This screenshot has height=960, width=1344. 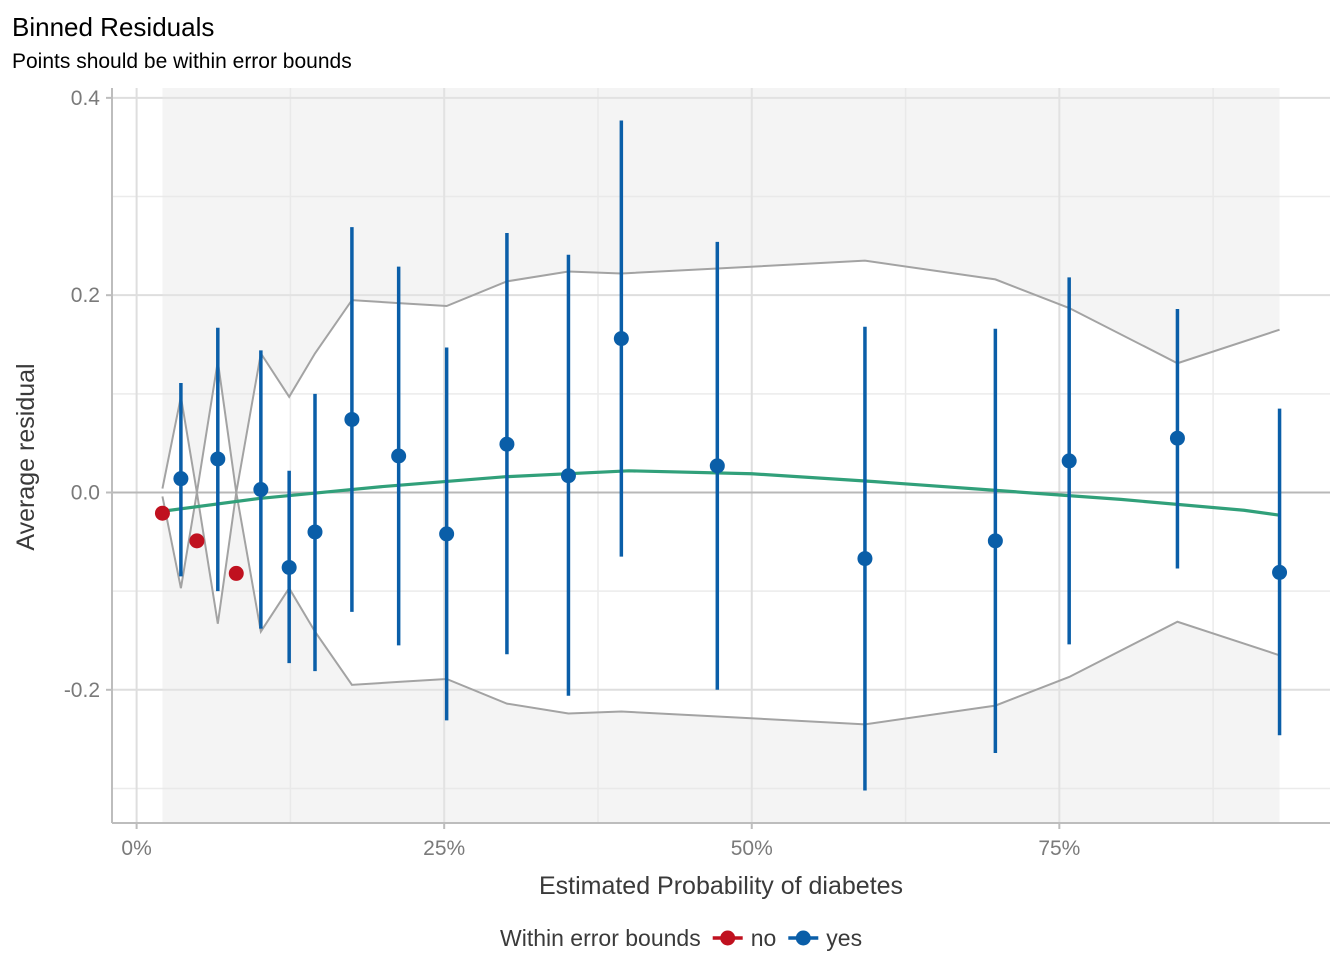 I want to click on legend: Within error bounds no yes, so click(x=681, y=938).